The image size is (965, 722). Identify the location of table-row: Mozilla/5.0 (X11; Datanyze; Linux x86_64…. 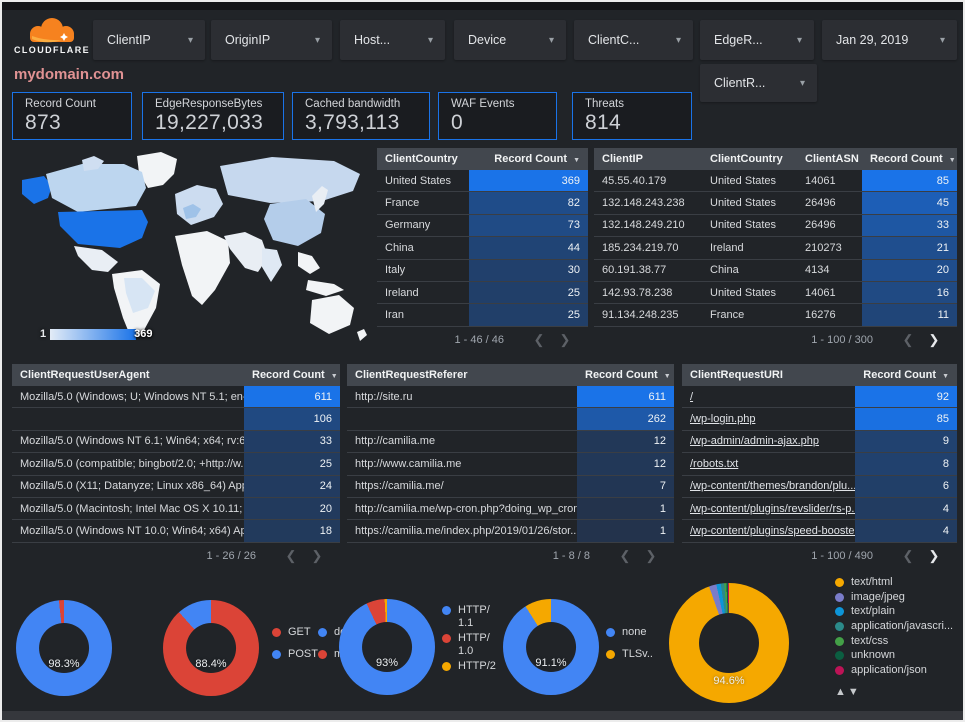
(176, 486).